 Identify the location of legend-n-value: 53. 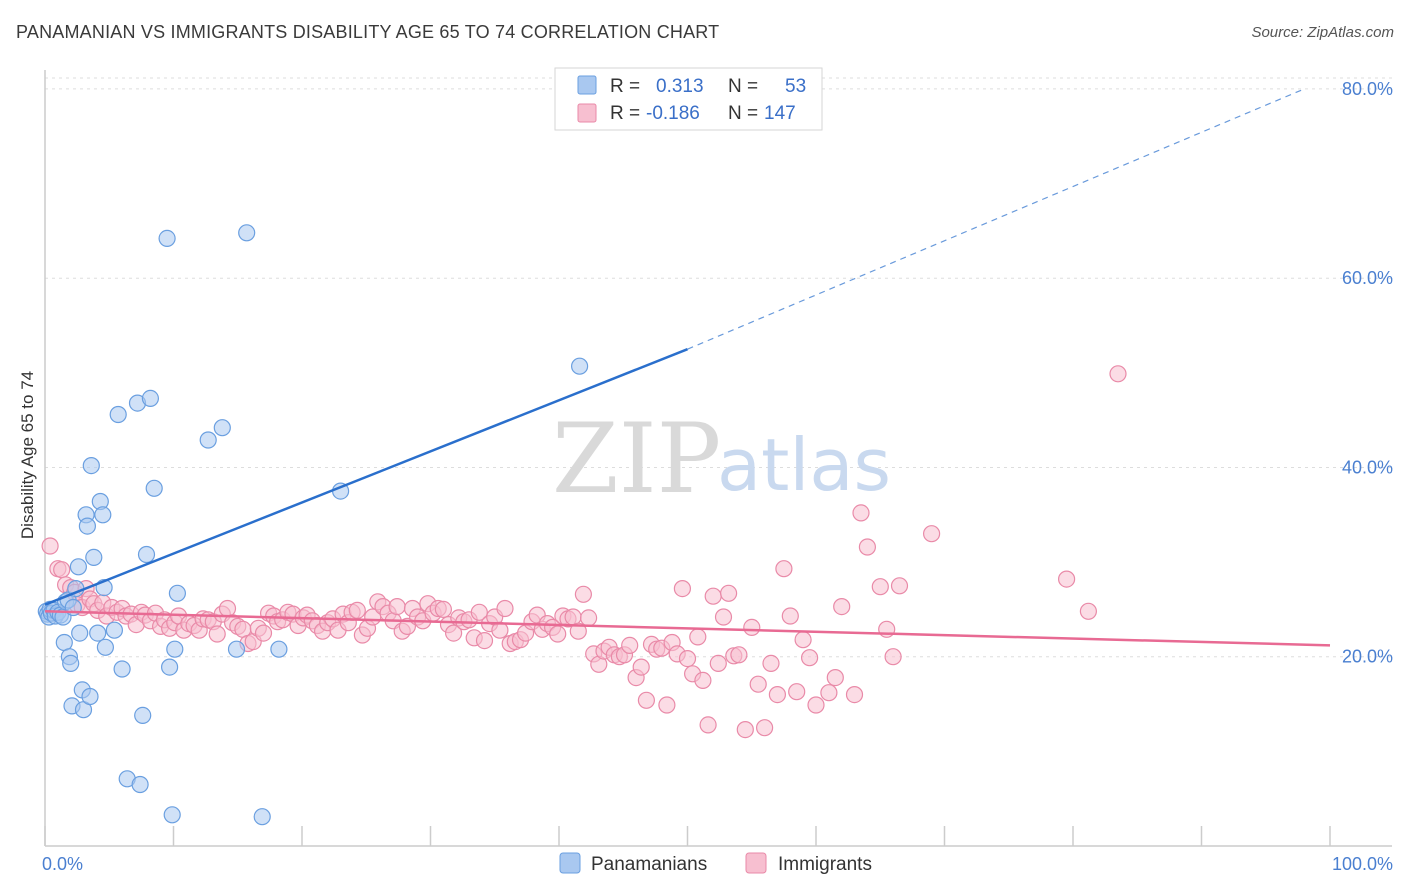
(795, 86).